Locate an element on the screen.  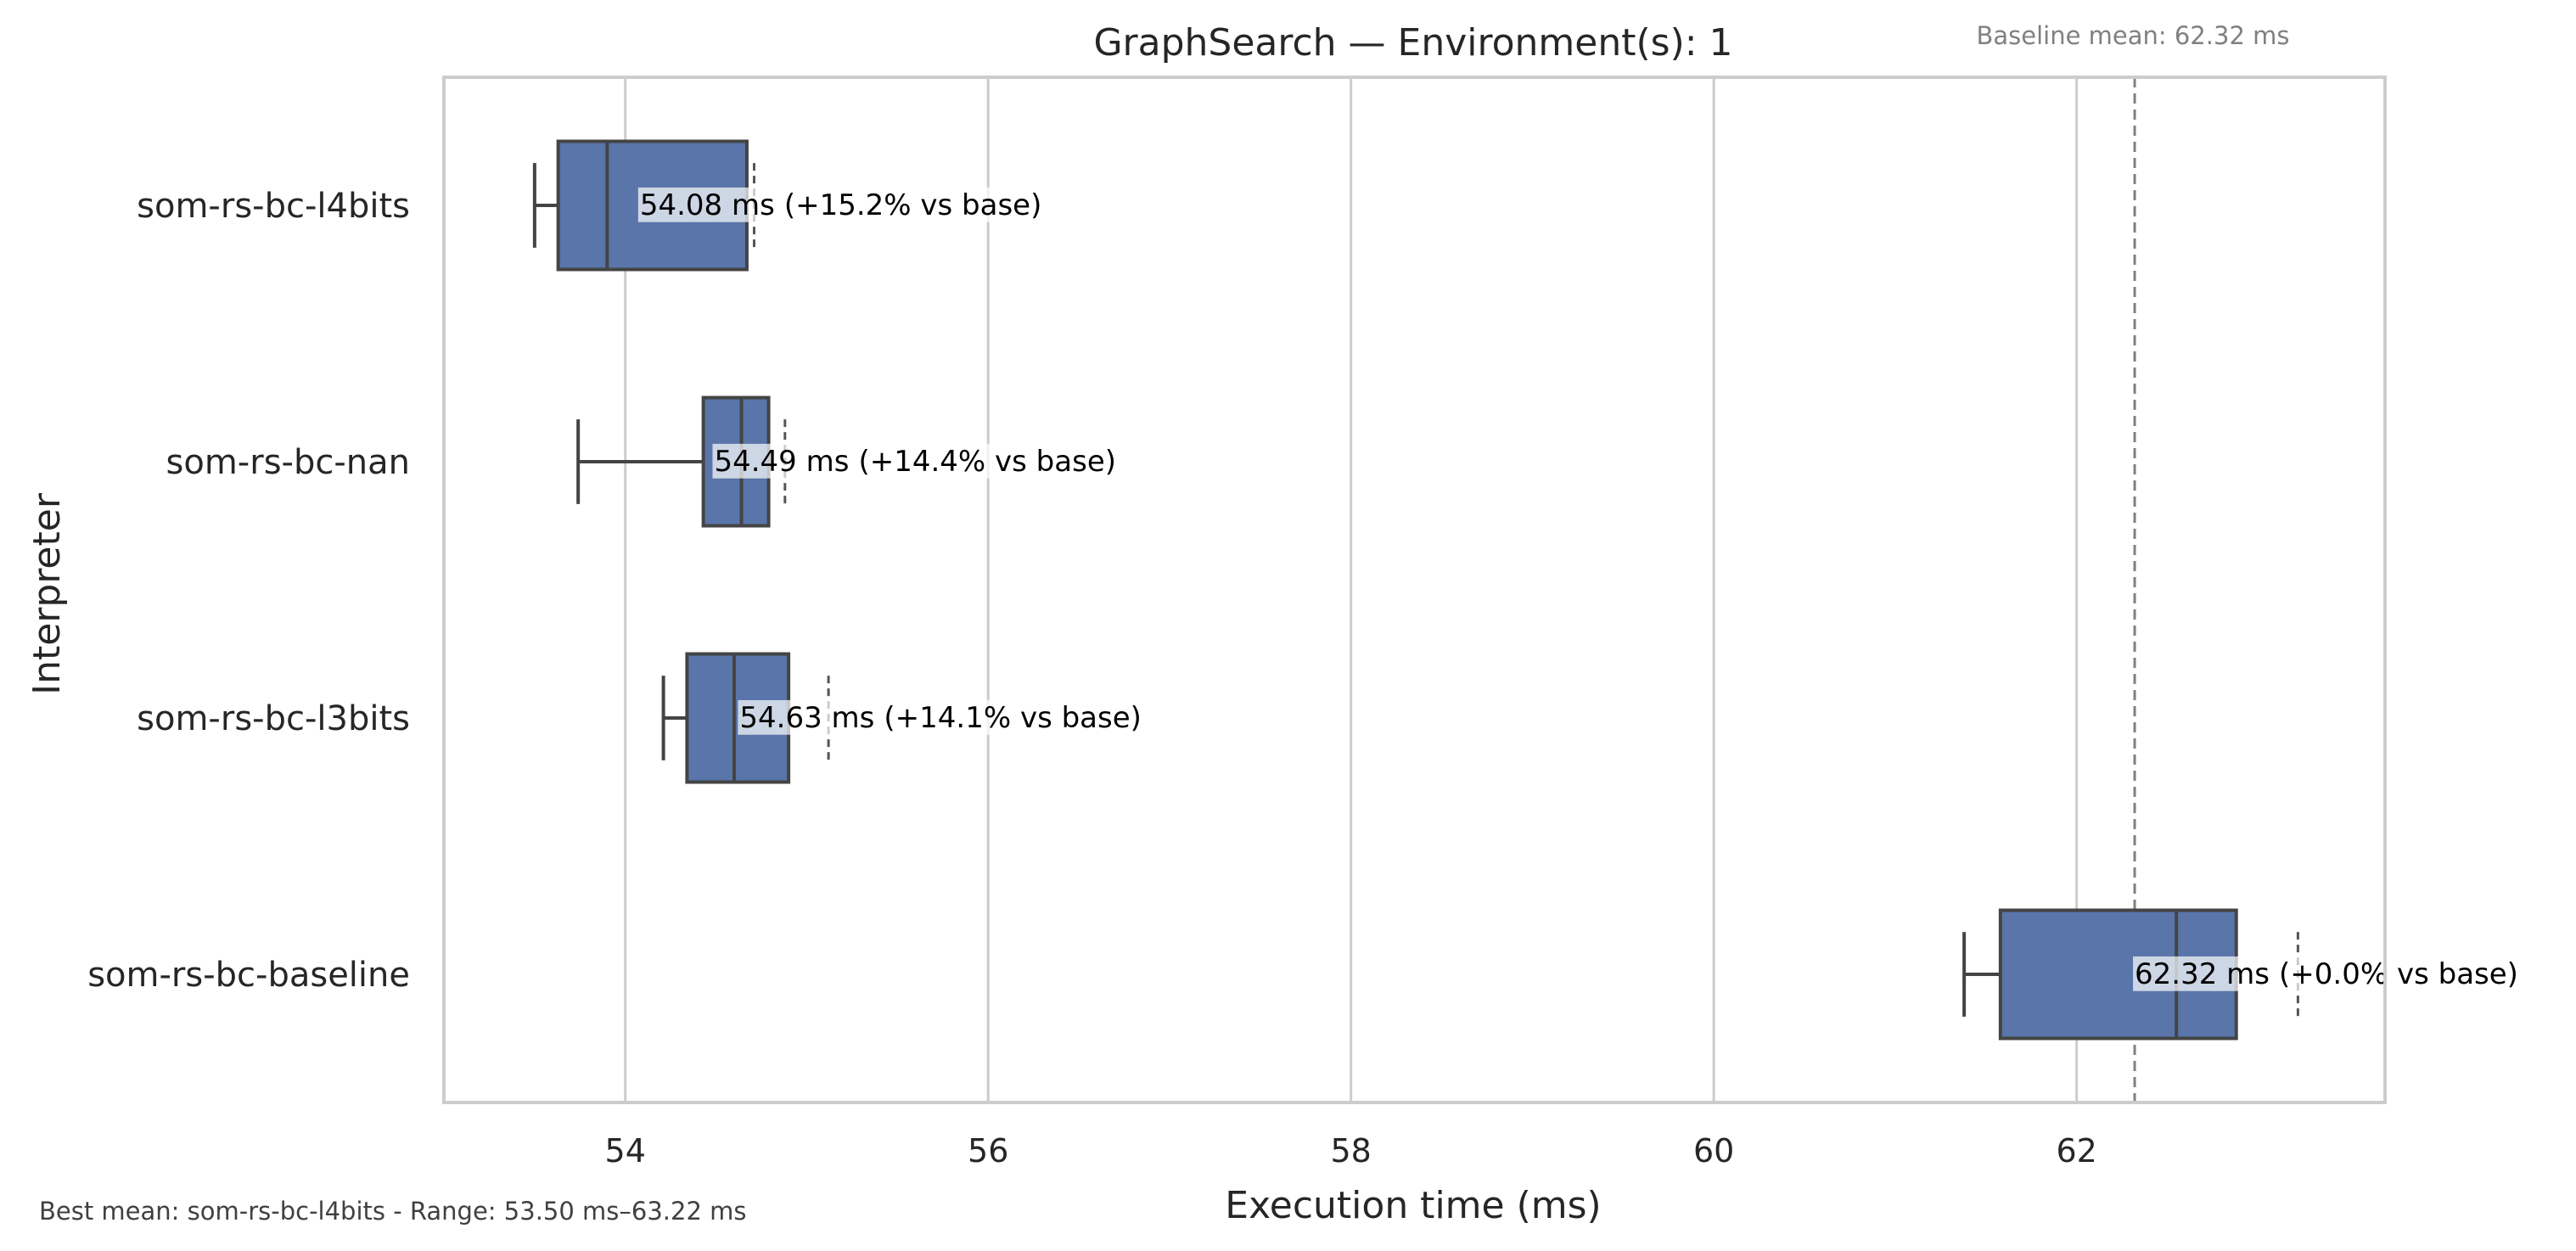
baseline-mean-note: Baseline mean: 62.32 ms is located at coordinates (2133, 35).